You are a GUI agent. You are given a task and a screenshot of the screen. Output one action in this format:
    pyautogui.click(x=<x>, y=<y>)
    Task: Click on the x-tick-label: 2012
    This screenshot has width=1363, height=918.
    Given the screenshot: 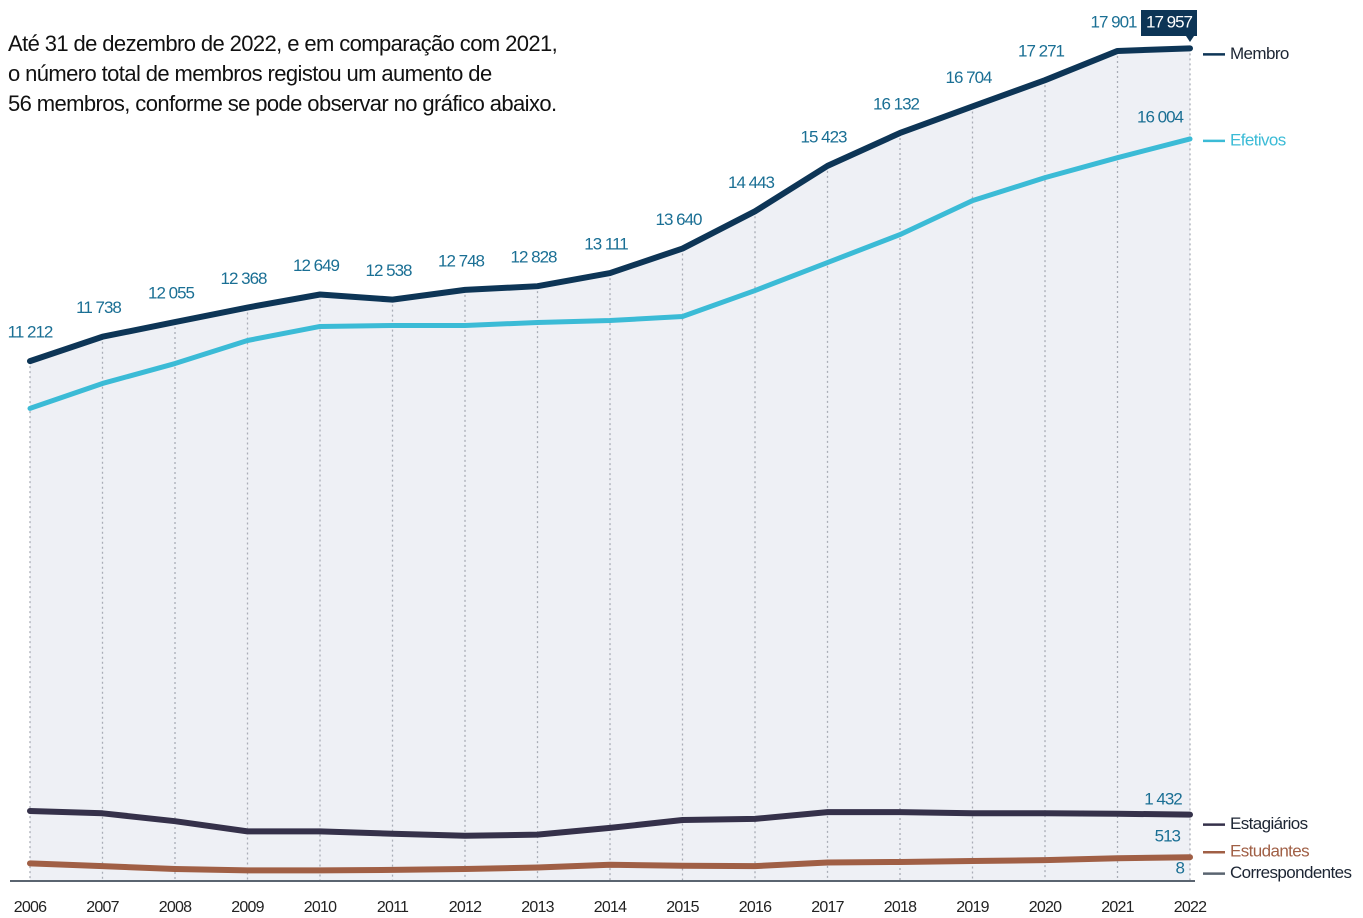 What is the action you would take?
    pyautogui.click(x=465, y=907)
    